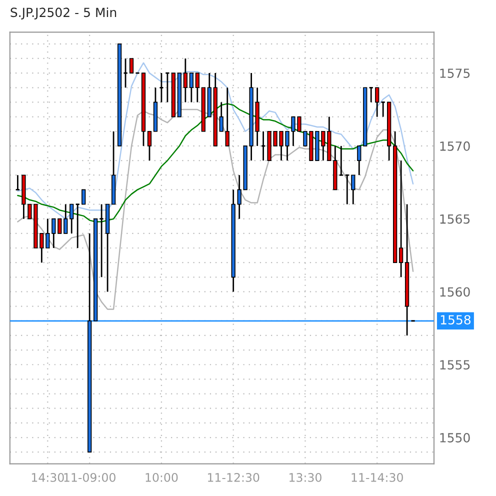 Image resolution: width=496 pixels, height=496 pixels. What do you see at coordinates (455, 292) in the screenshot?
I see `y-tick-label: 1560` at bounding box center [455, 292].